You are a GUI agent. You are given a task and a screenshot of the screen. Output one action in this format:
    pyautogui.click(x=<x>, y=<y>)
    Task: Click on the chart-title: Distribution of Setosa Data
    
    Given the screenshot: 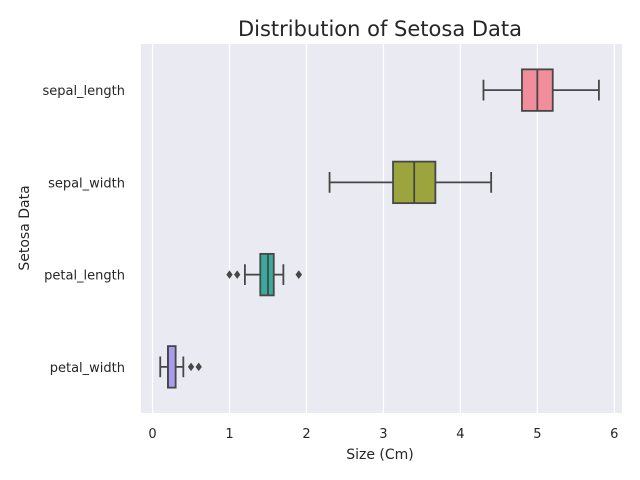 What is the action you would take?
    pyautogui.click(x=380, y=29)
    